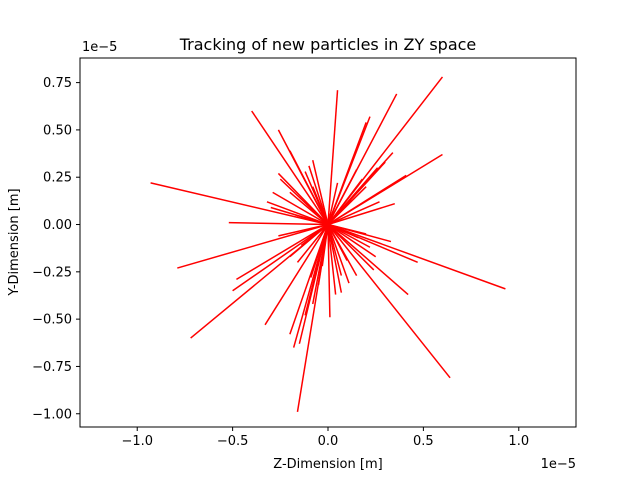 This screenshot has height=480, width=640. What do you see at coordinates (558, 464) in the screenshot?
I see `x-exponent-label: 1e−5` at bounding box center [558, 464].